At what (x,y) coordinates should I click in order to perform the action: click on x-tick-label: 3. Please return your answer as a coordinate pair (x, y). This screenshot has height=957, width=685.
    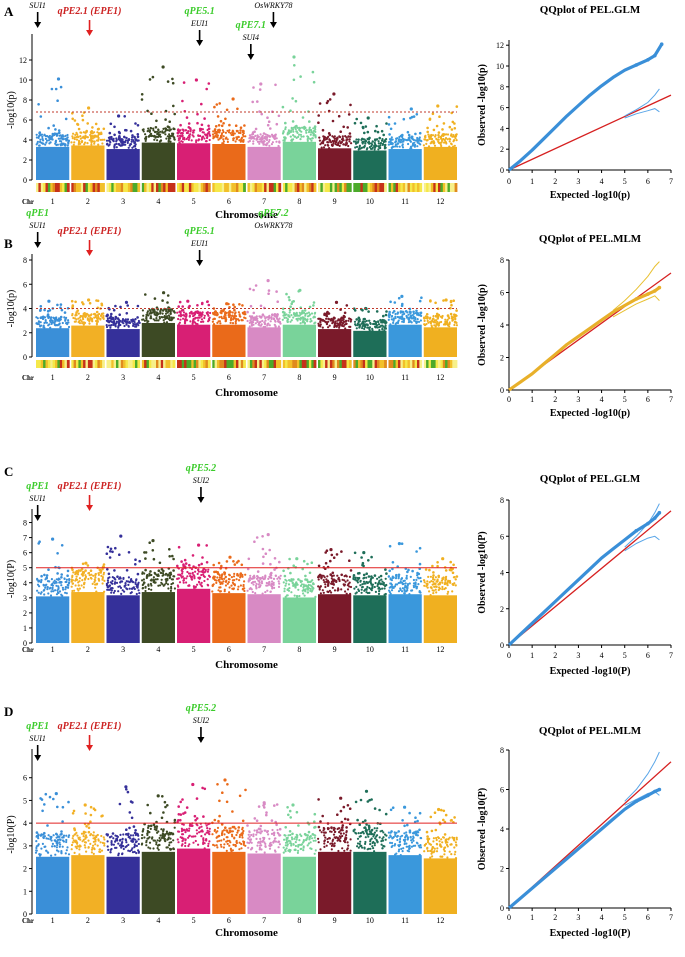
    Looking at the image, I should click on (578, 181).